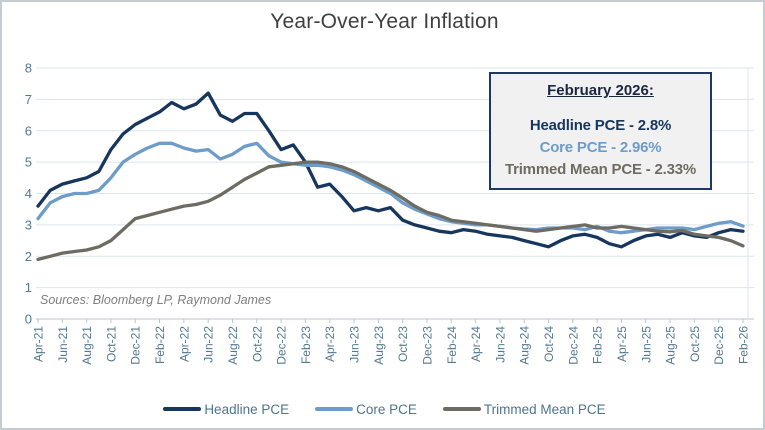 The height and width of the screenshot is (430, 765). Describe the element at coordinates (87, 345) in the screenshot. I see `x-axis-tick-label: Aug-21` at that location.